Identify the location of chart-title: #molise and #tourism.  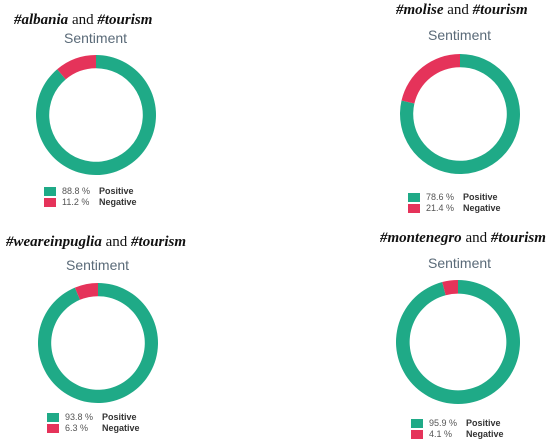
(462, 10).